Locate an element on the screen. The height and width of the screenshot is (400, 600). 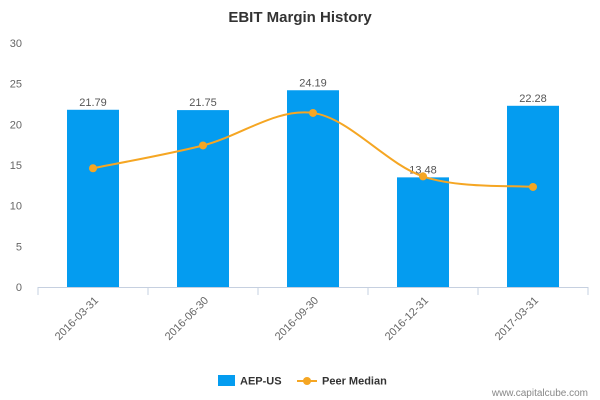
x-tick-label-2016-09-30: 2016-09-30 is located at coordinates (297, 319).